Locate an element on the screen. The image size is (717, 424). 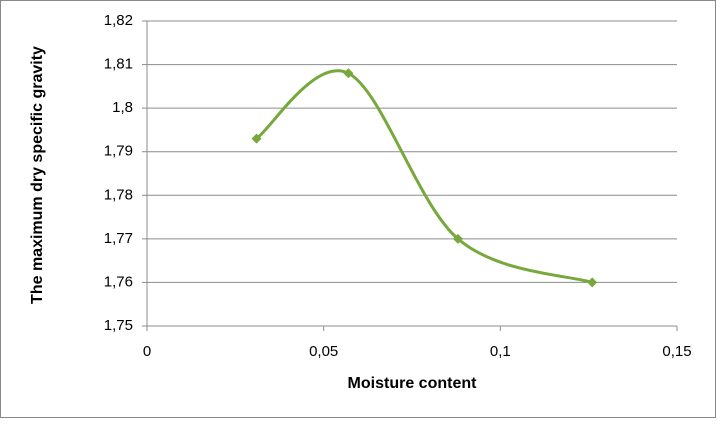
y-tick-label: 1,77 is located at coordinates (118, 238).